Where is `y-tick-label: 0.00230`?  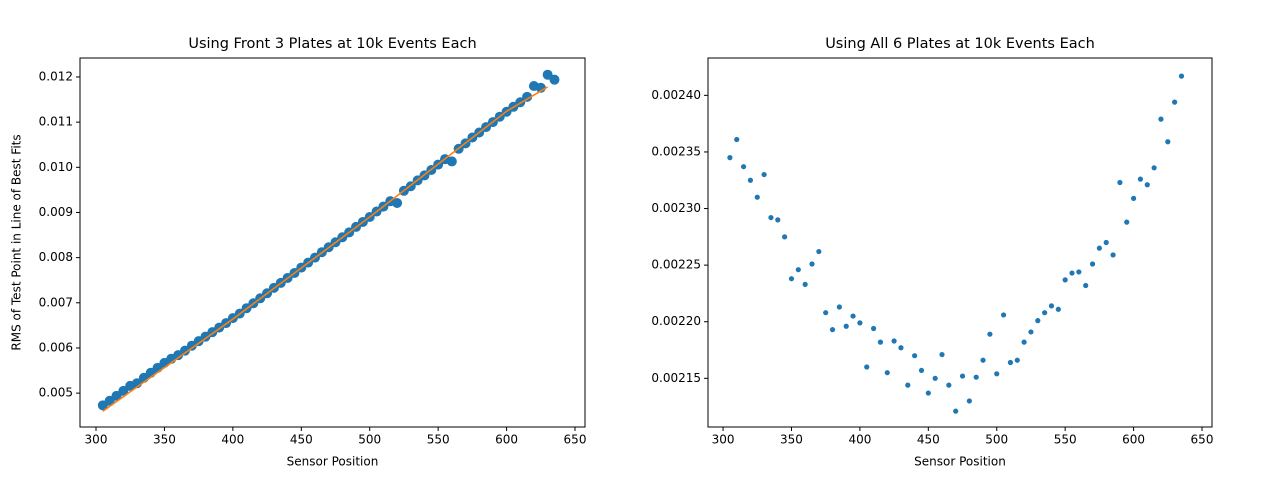 y-tick-label: 0.00230 is located at coordinates (676, 208).